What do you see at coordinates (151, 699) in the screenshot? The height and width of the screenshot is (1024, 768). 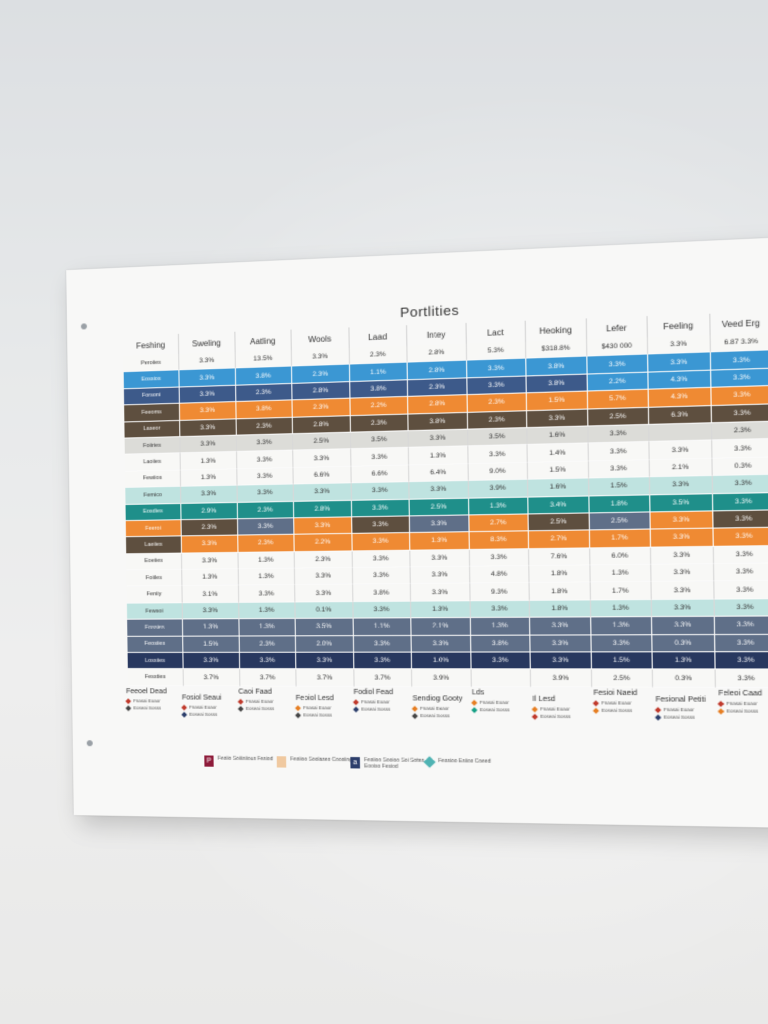 I see `legend-group: Feeoel Dead Fnasai Eoaor Eoseai Sosss` at bounding box center [151, 699].